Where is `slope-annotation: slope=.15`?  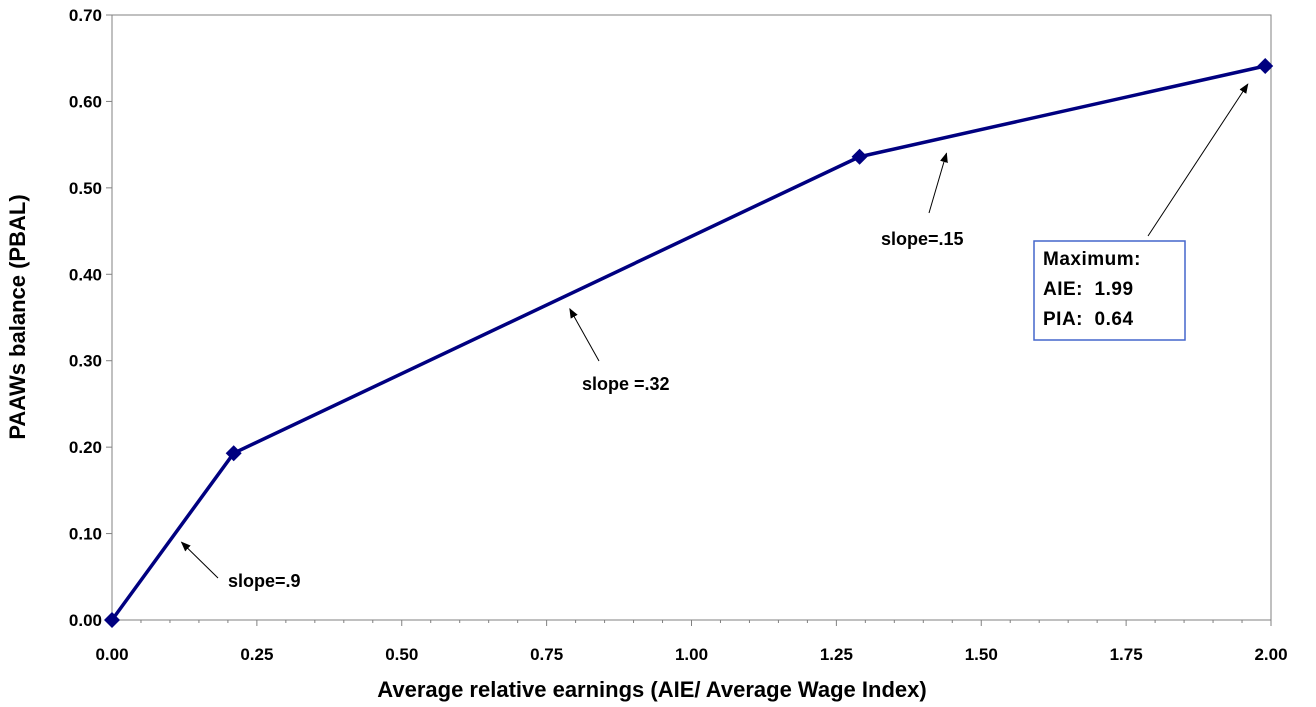
slope-annotation: slope=.15 is located at coordinates (922, 239).